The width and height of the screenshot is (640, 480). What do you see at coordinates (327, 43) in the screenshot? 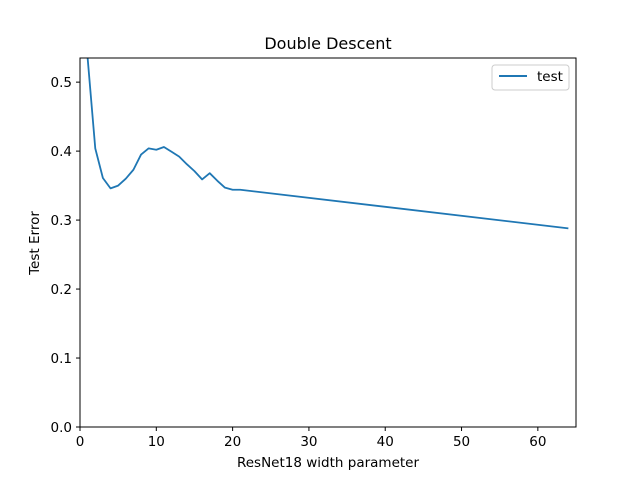
I see `chart-title: Double Descent` at bounding box center [327, 43].